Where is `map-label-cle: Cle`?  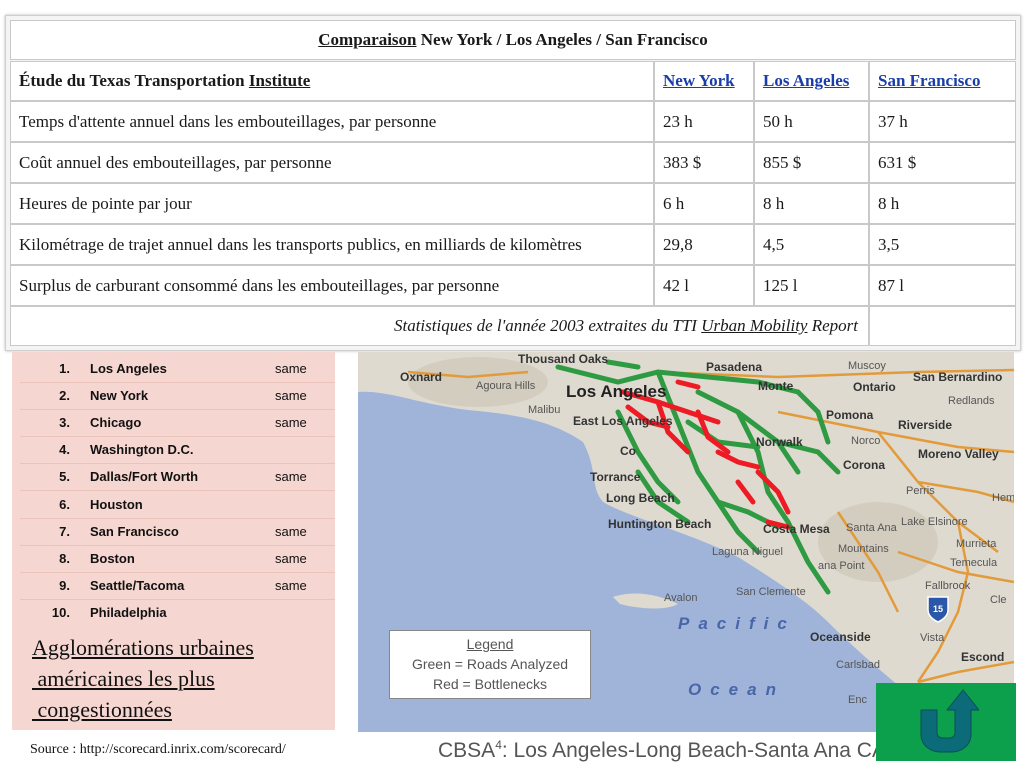 map-label-cle: Cle is located at coordinates (998, 600).